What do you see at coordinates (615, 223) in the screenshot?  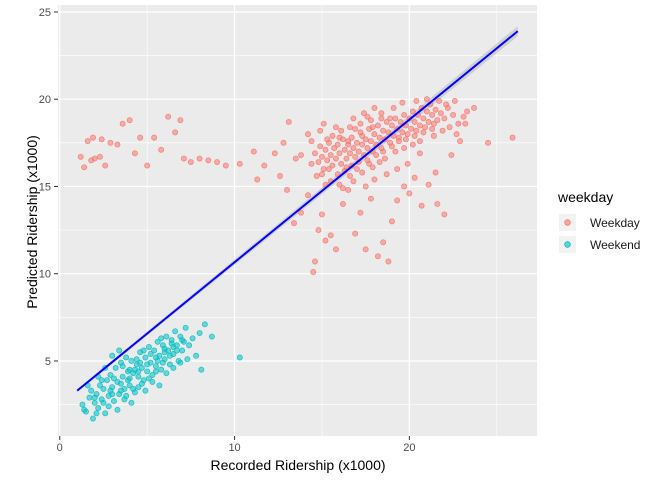 I see `legend-label-weekday: Weekday` at bounding box center [615, 223].